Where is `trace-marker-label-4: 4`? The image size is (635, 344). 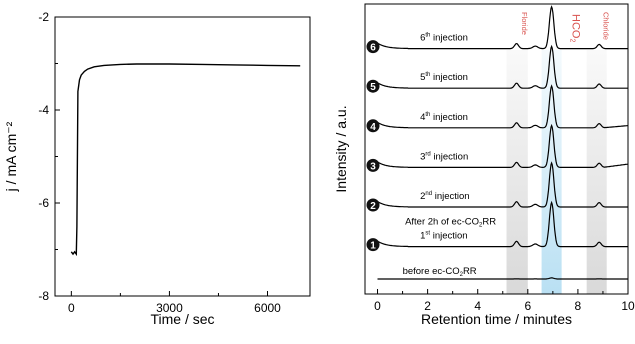 trace-marker-label-4: 4 is located at coordinates (373, 127).